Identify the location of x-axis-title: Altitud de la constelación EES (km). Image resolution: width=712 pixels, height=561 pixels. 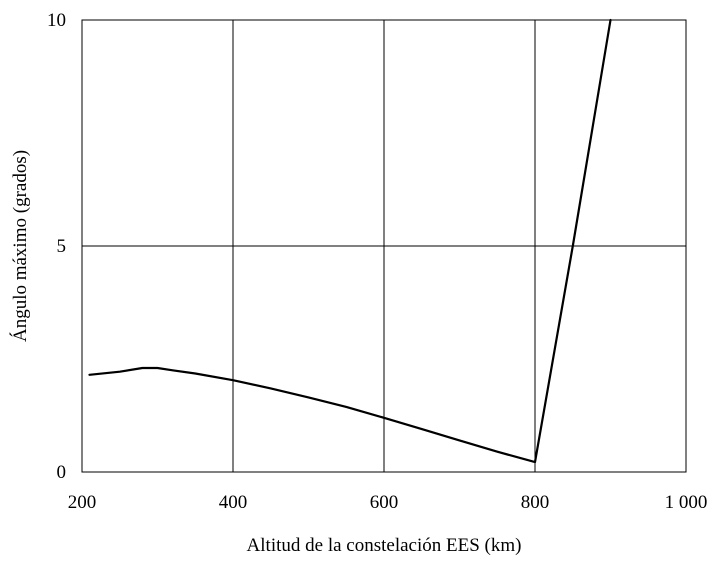
(384, 545).